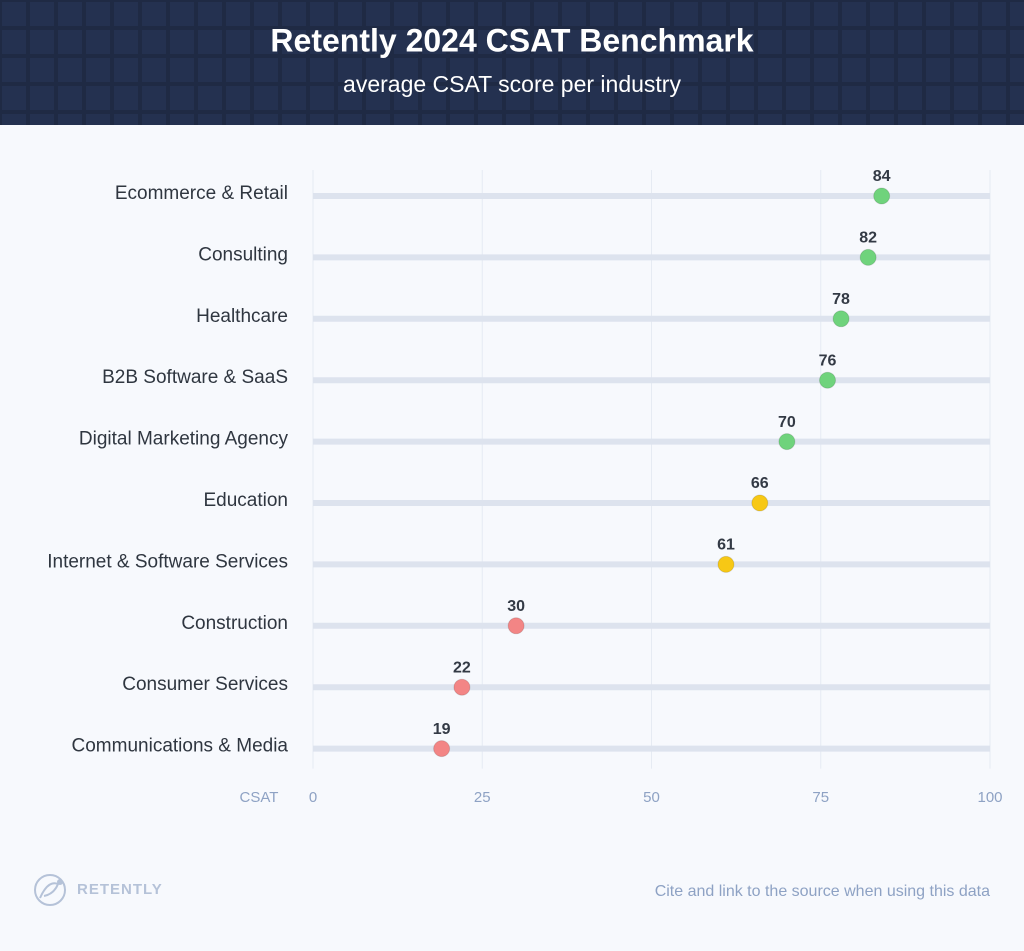  I want to click on category-label: Construction, so click(234, 623).